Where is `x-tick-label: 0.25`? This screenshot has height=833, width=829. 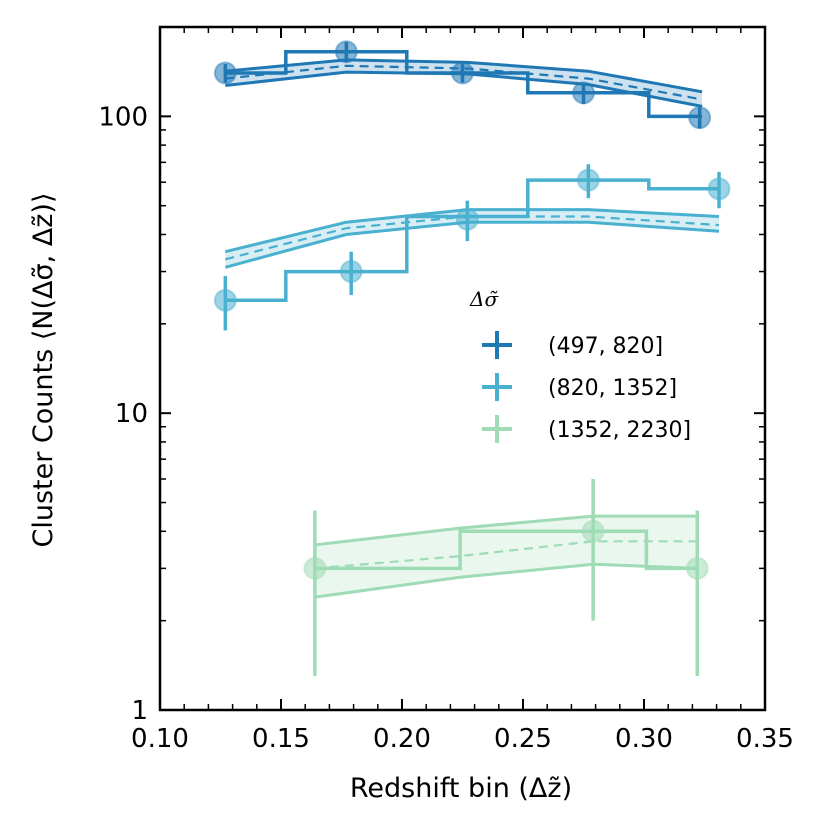 x-tick-label: 0.25 is located at coordinates (523, 739).